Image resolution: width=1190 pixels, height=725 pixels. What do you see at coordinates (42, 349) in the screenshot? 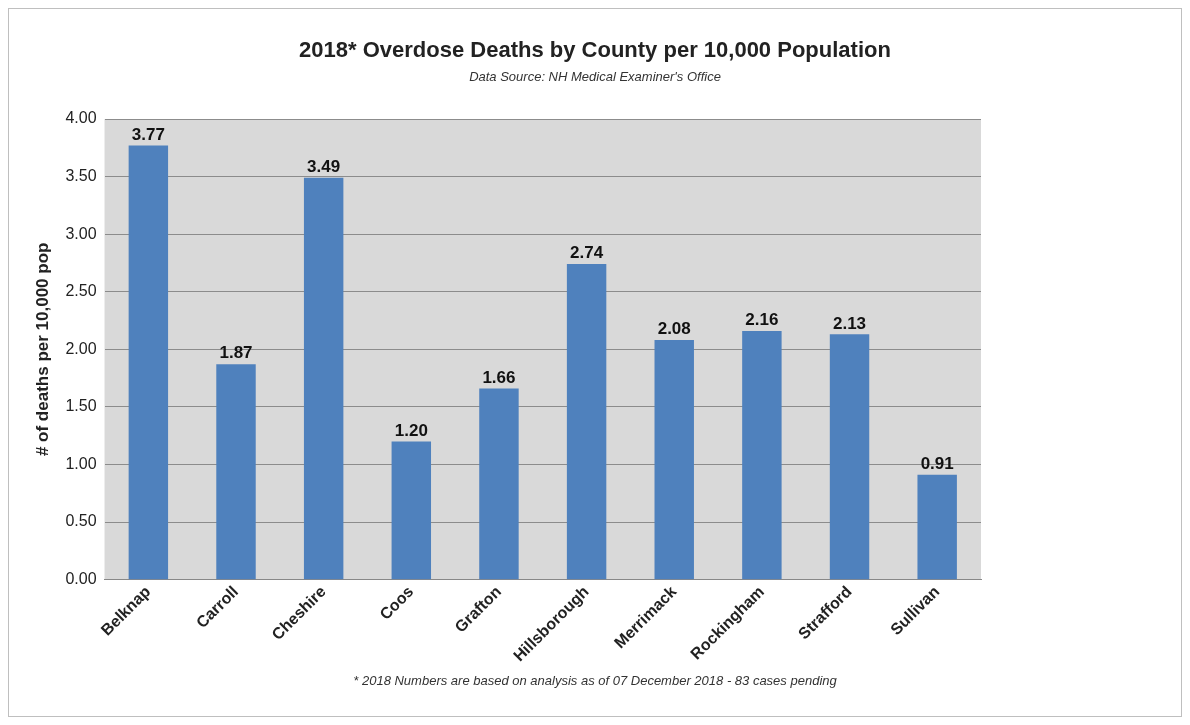
I see `y-axis-title: # of deaths per 10,000 pop` at bounding box center [42, 349].